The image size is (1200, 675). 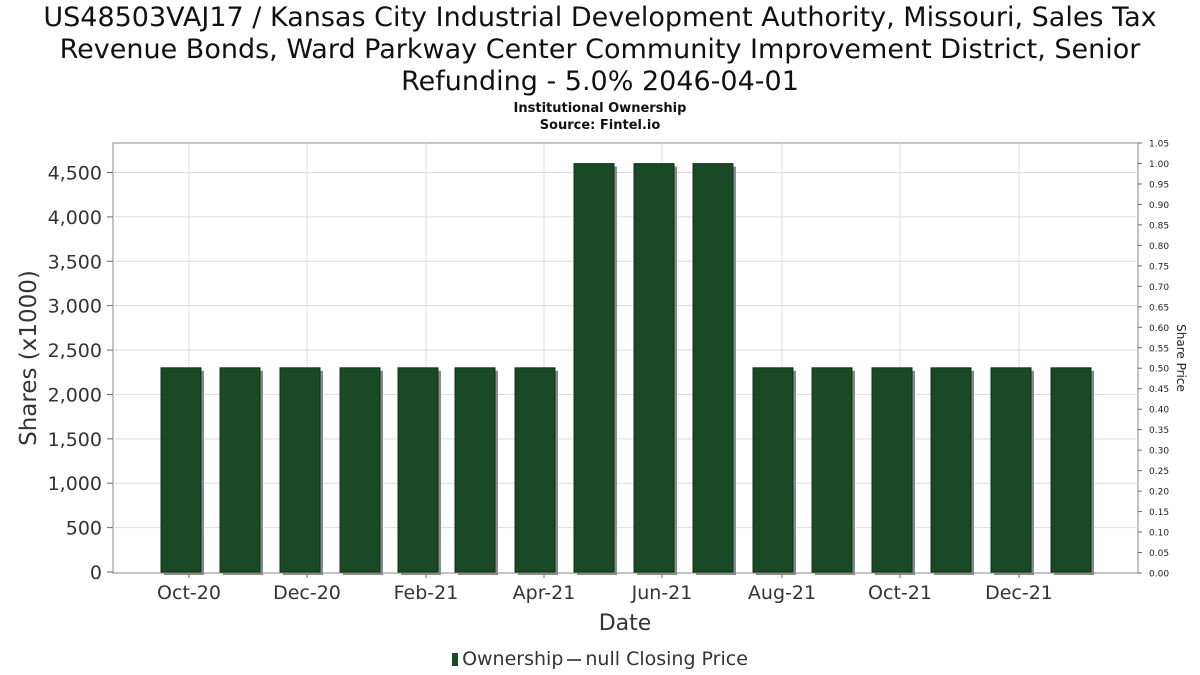 I want to click on y-tick-label: 2,000, so click(x=75, y=395).